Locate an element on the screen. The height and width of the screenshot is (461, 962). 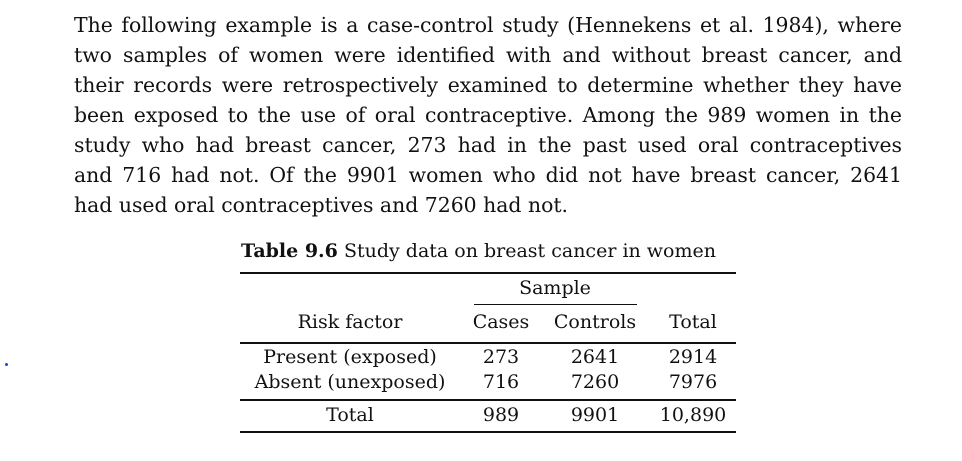
header-total: Total is located at coordinates (693, 322).